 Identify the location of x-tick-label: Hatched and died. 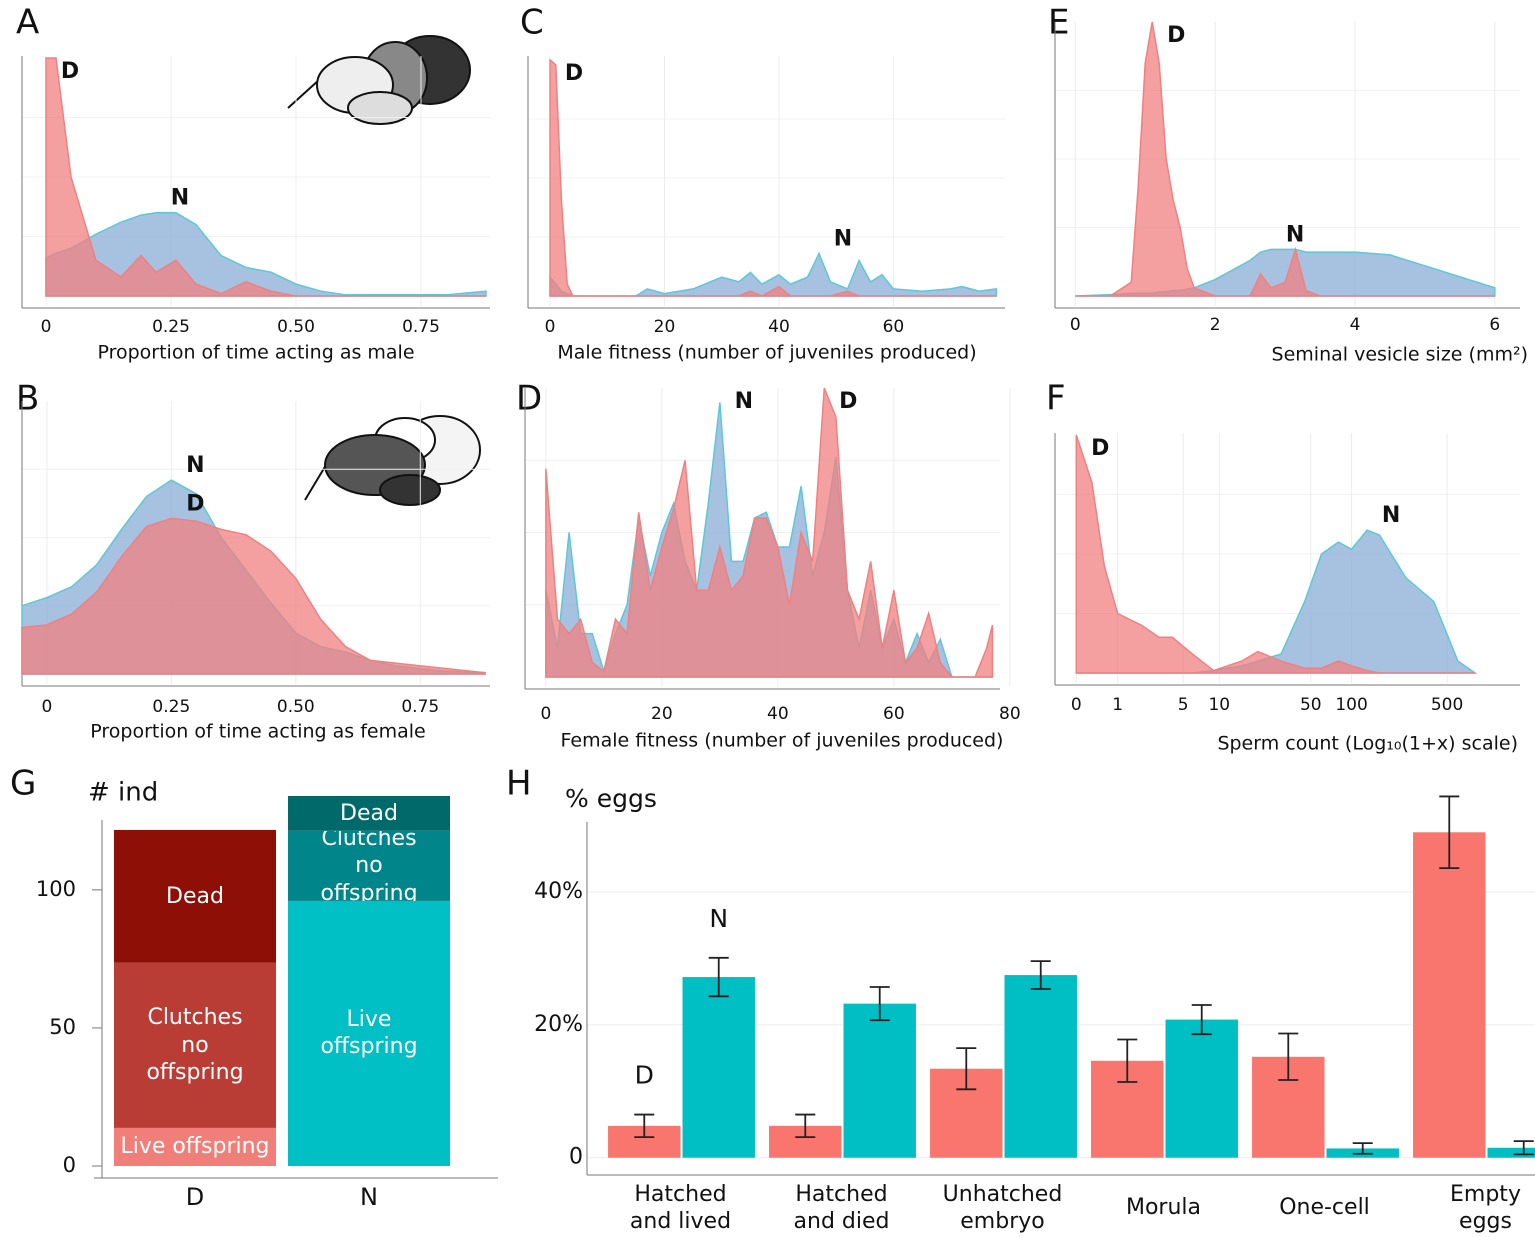
(841, 1208).